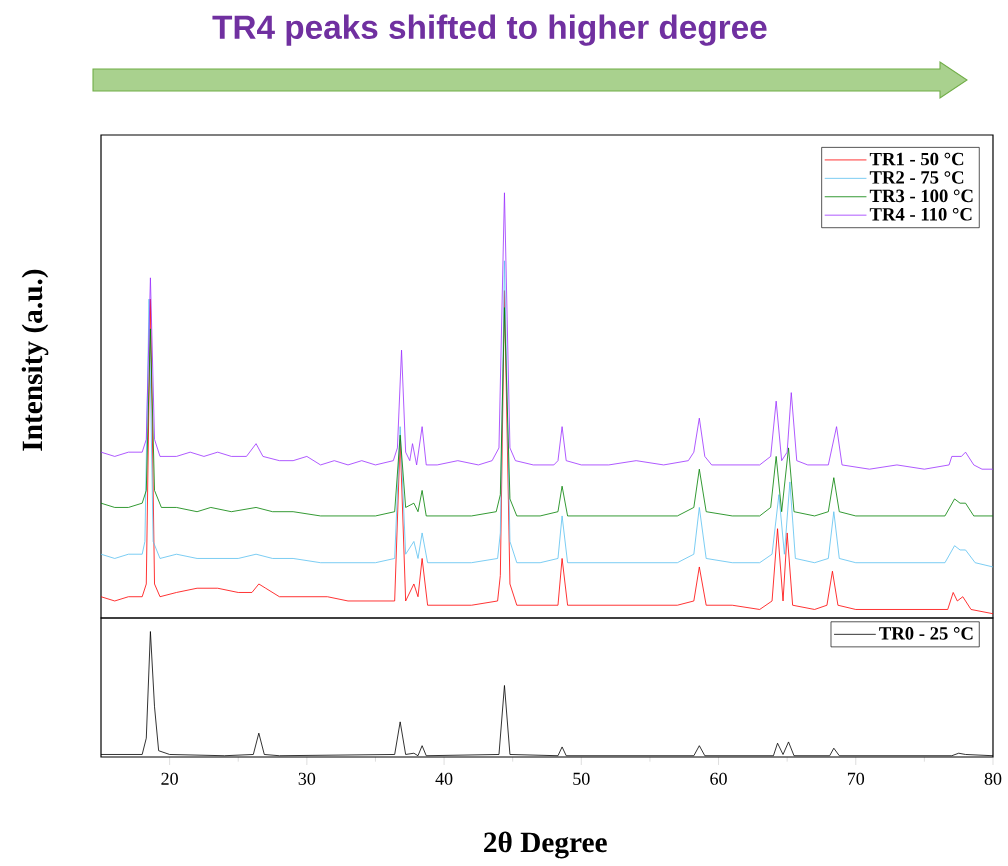  Describe the element at coordinates (489, 30) in the screenshot. I see `chart-title: TR4 peaks shifted to higher degree` at that location.